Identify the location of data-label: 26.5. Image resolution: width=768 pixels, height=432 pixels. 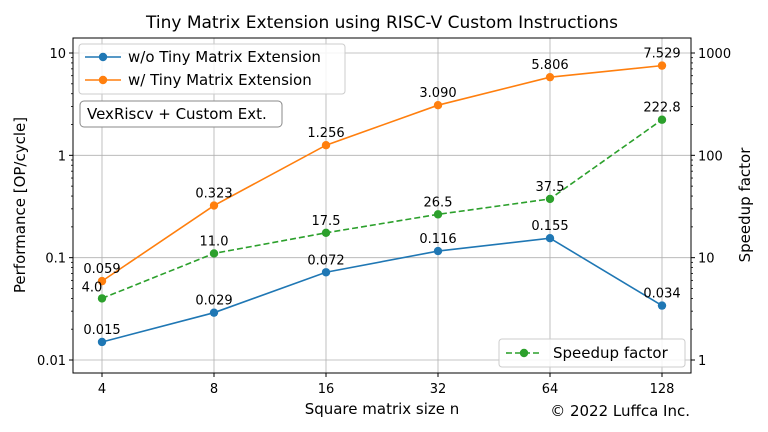
(438, 202).